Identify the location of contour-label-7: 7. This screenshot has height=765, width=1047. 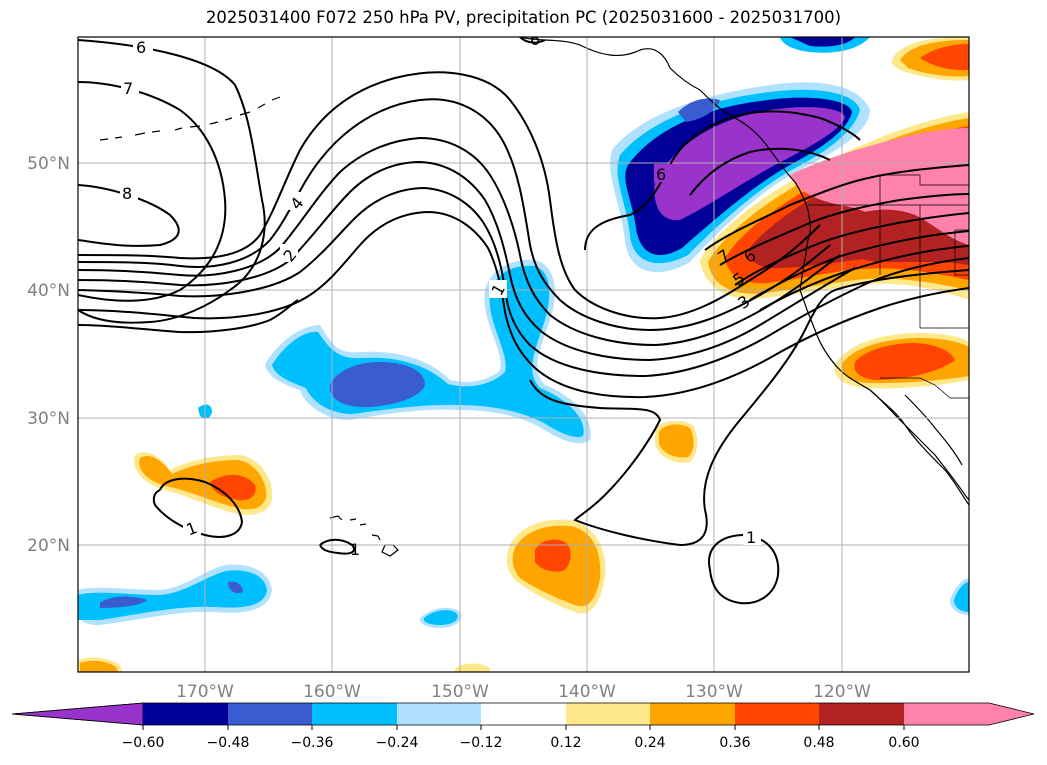
(128, 88).